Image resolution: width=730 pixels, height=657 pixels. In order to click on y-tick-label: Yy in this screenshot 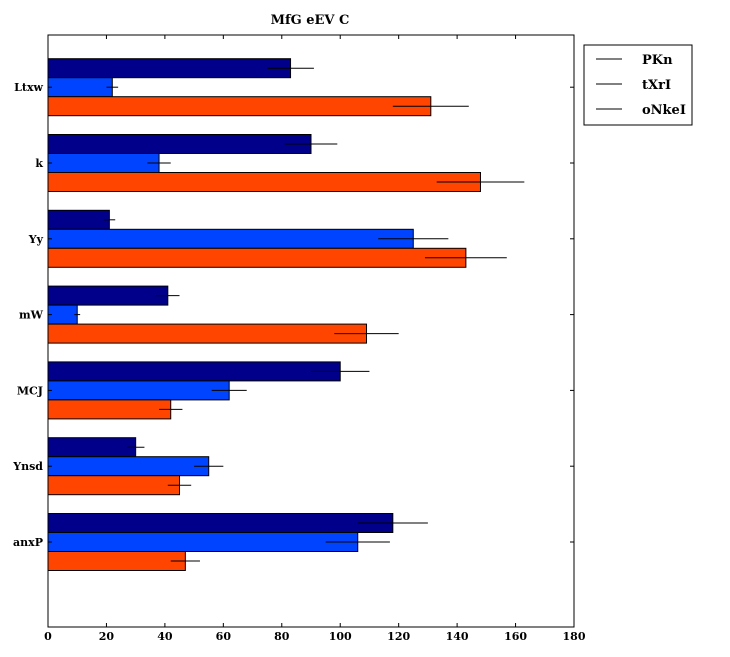, I will do `click(36, 239)`.